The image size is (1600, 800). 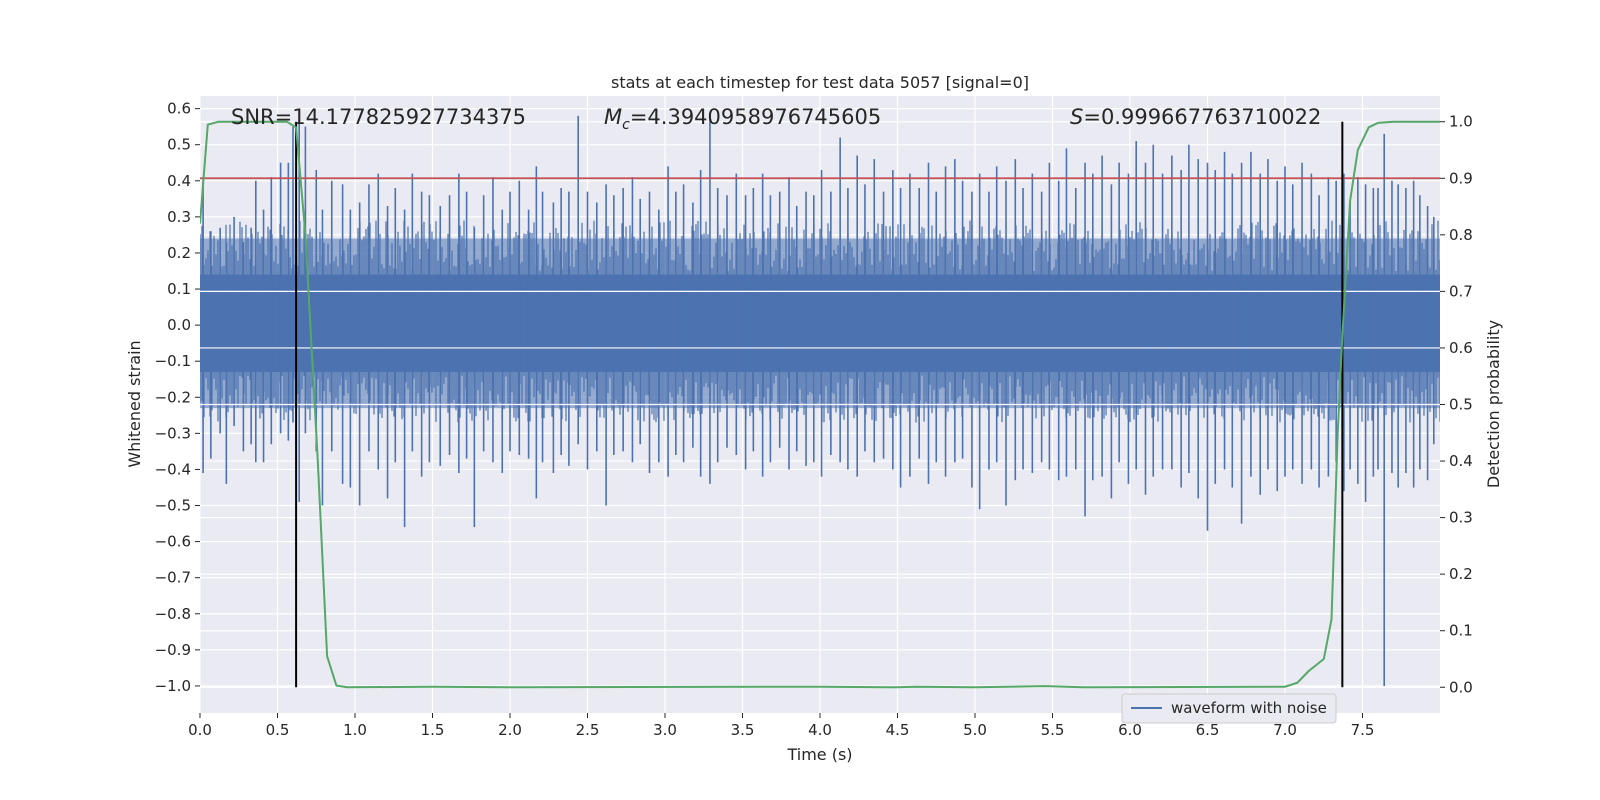 What do you see at coordinates (173, 614) in the screenshot?
I see `y-tick-label: −0.8` at bounding box center [173, 614].